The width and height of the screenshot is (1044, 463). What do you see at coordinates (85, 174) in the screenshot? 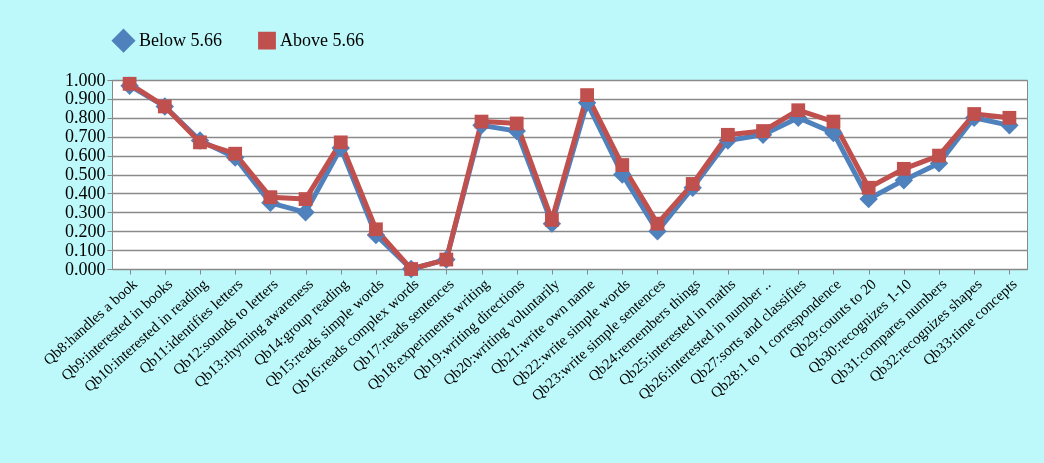
I see `y-tick-label: 0.500` at bounding box center [85, 174].